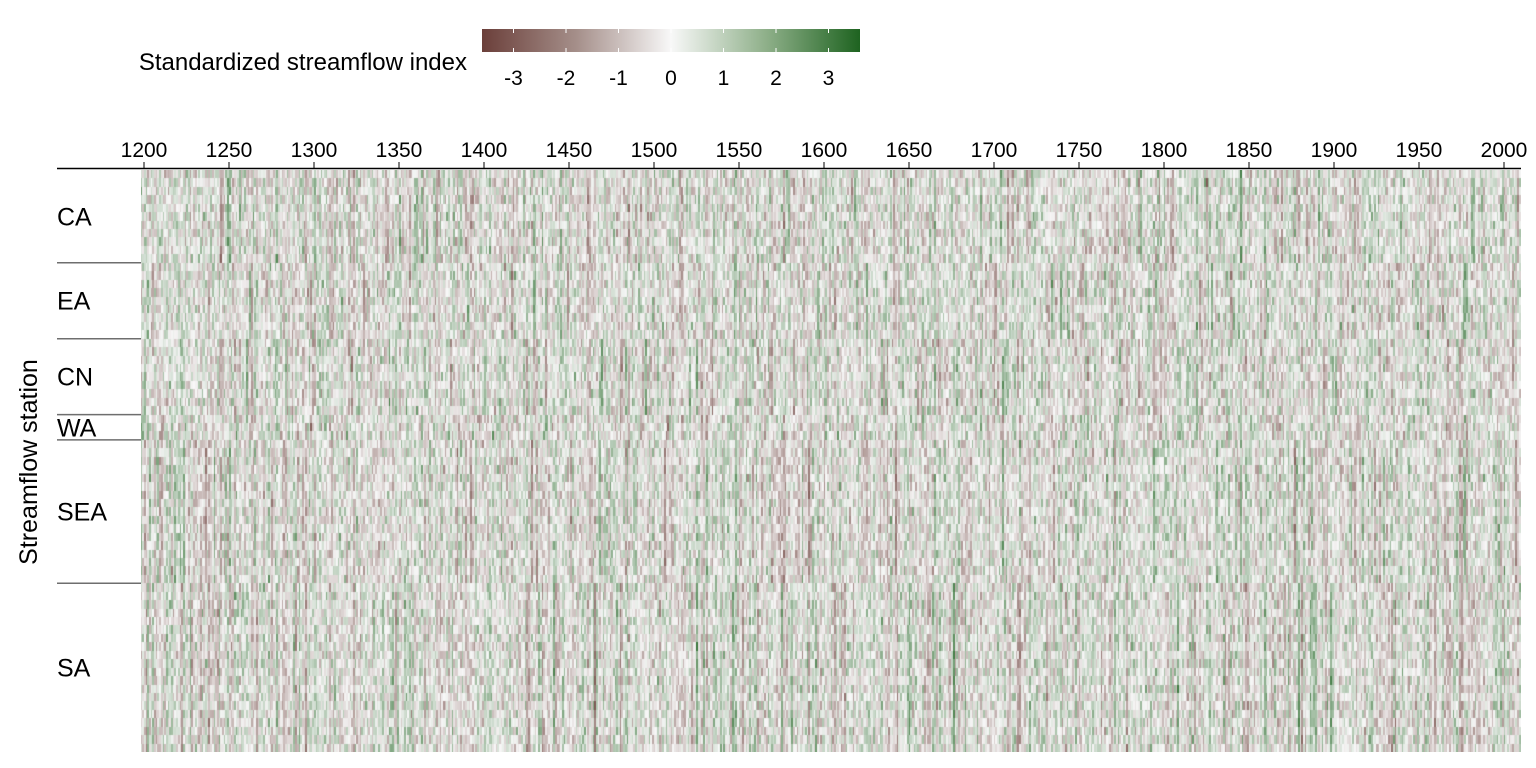 This screenshot has width=1536, height=768. Describe the element at coordinates (566, 78) in the screenshot. I see `legend-tick-label: -2` at that location.